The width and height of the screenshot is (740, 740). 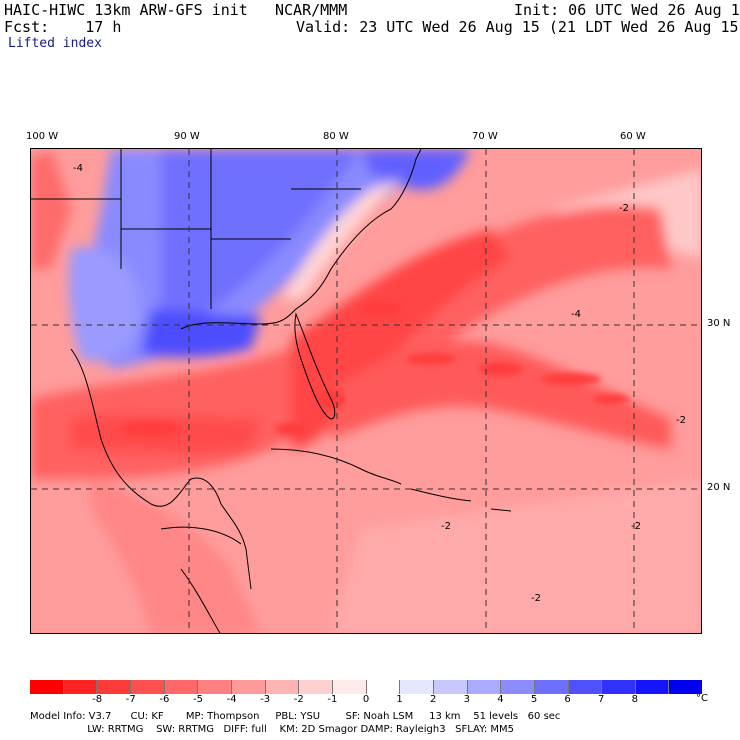 I want to click on colorbar-tick-label: -5, so click(x=198, y=699).